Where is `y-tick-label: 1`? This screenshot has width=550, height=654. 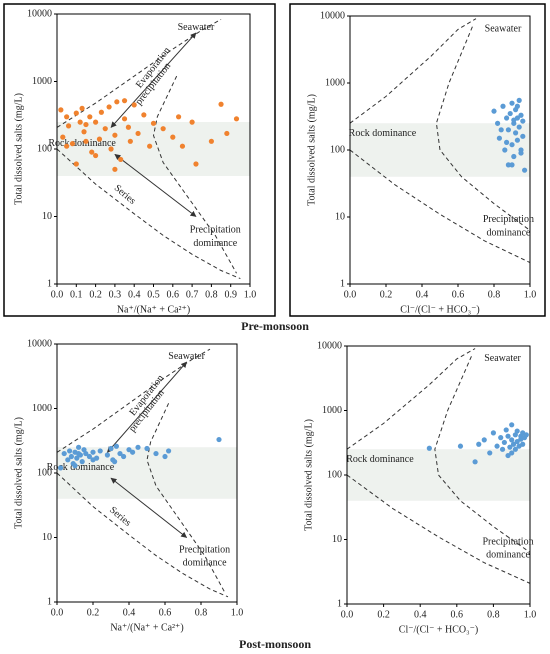
y-tick-label: 1 is located at coordinates (342, 283).